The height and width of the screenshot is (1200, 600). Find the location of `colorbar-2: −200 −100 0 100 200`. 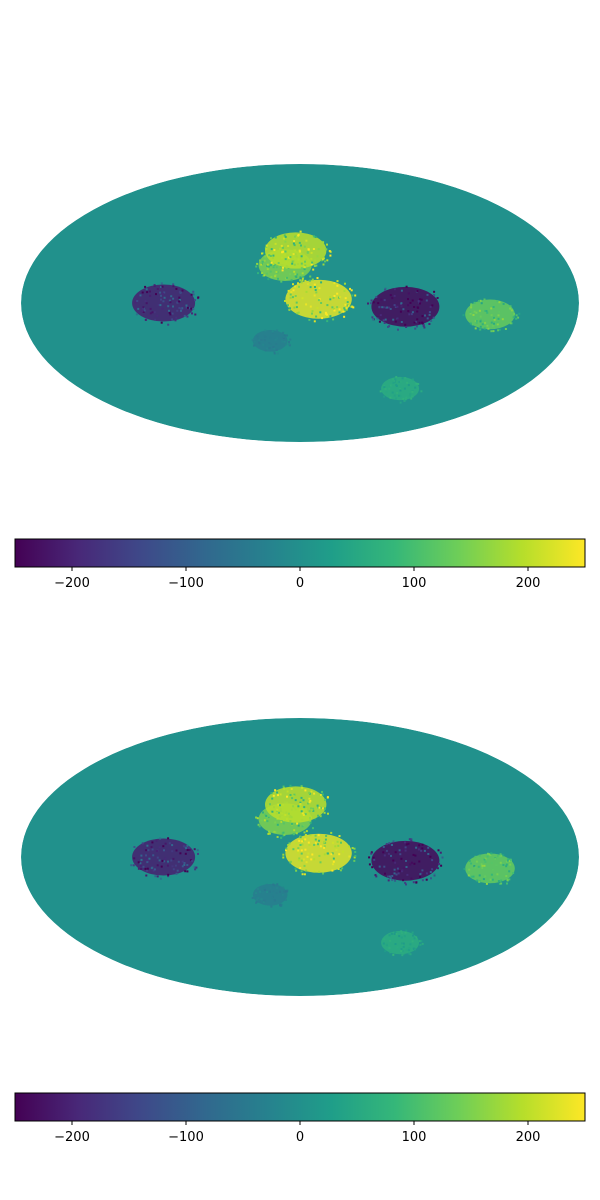

colorbar-2: −200 −100 0 100 200 is located at coordinates (300, 1118).